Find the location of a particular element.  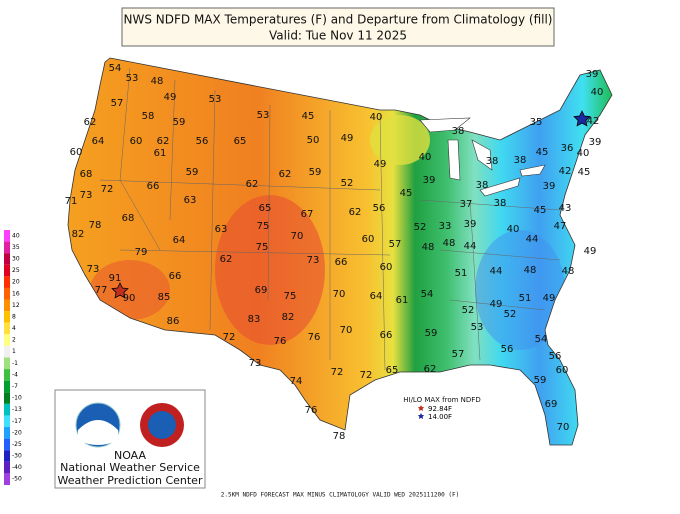

colorbar-label: -25 is located at coordinates (17, 444).